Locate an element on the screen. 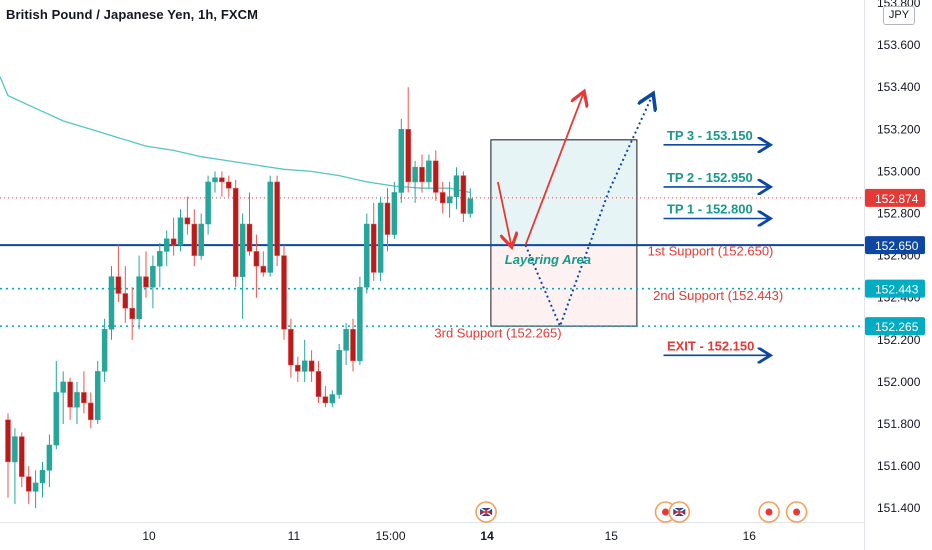 The width and height of the screenshot is (932, 550). x-tick-label: 10 is located at coordinates (149, 536).